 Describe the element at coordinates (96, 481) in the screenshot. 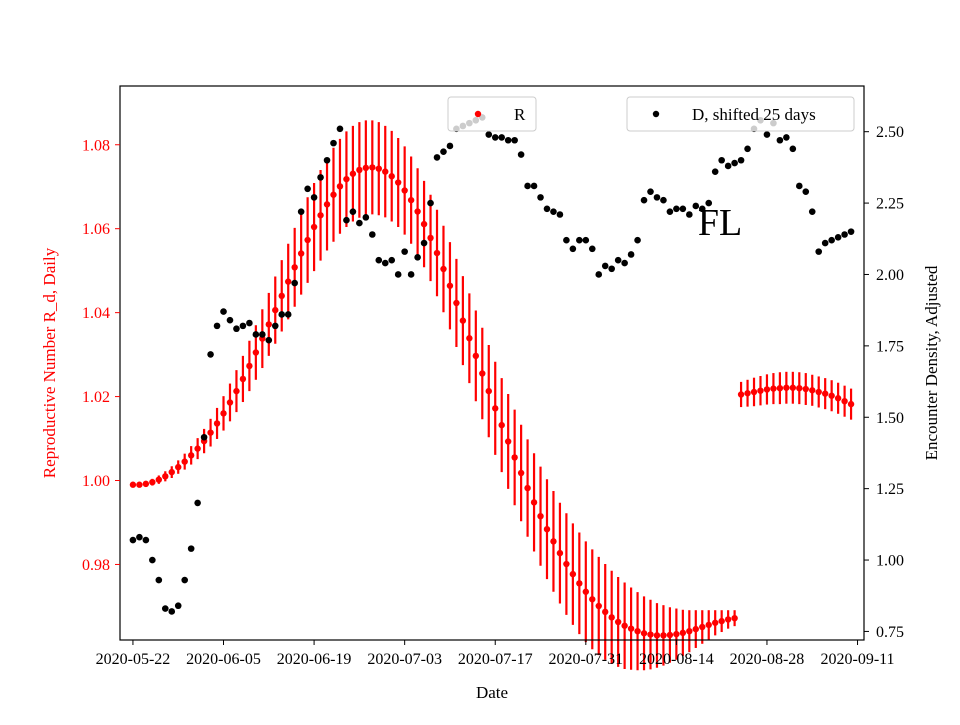

I see `left-y-tick-label: 1.00` at that location.